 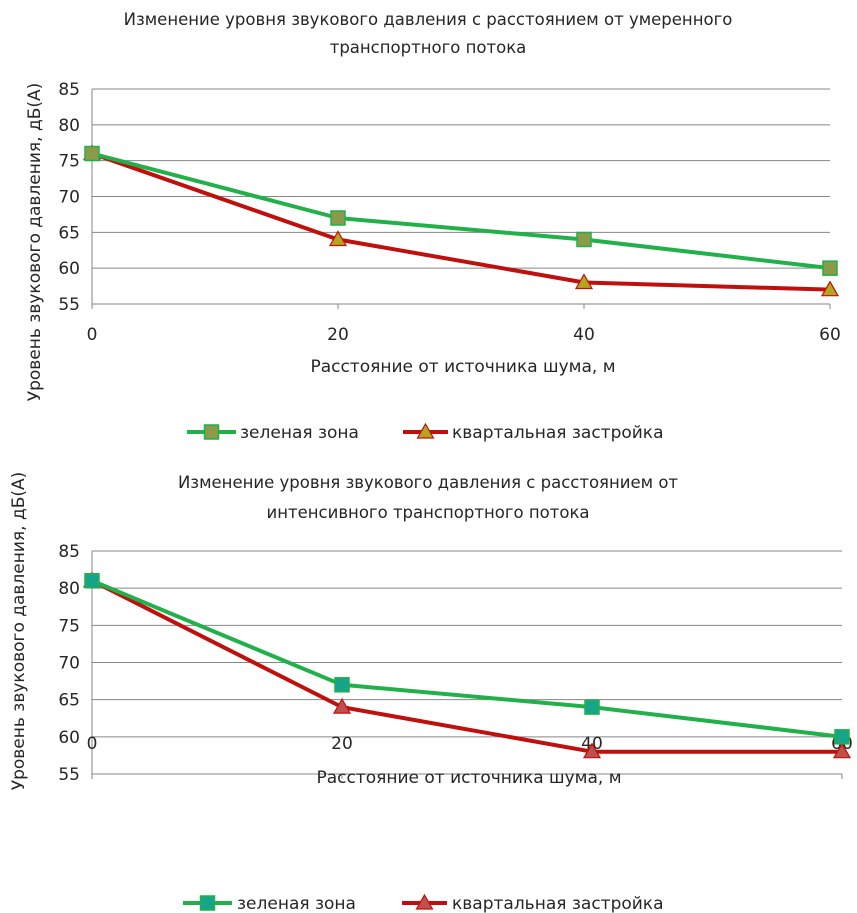 I want to click on chart-title-line: интенсивного транспортного потока, so click(x=427, y=512).